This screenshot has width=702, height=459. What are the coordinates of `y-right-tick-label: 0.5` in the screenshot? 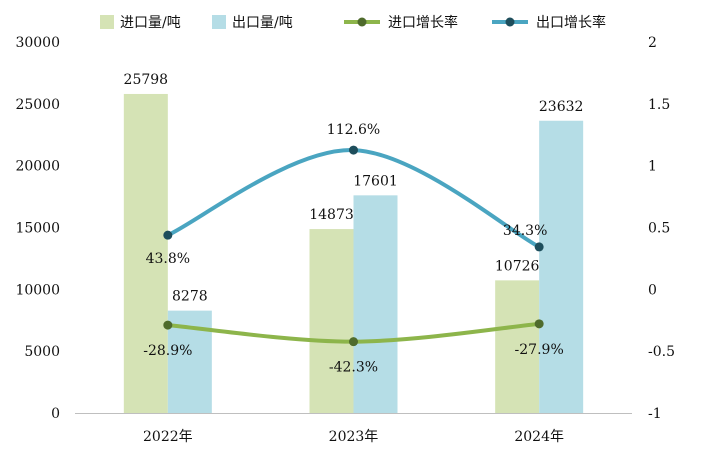 It's located at (659, 229).